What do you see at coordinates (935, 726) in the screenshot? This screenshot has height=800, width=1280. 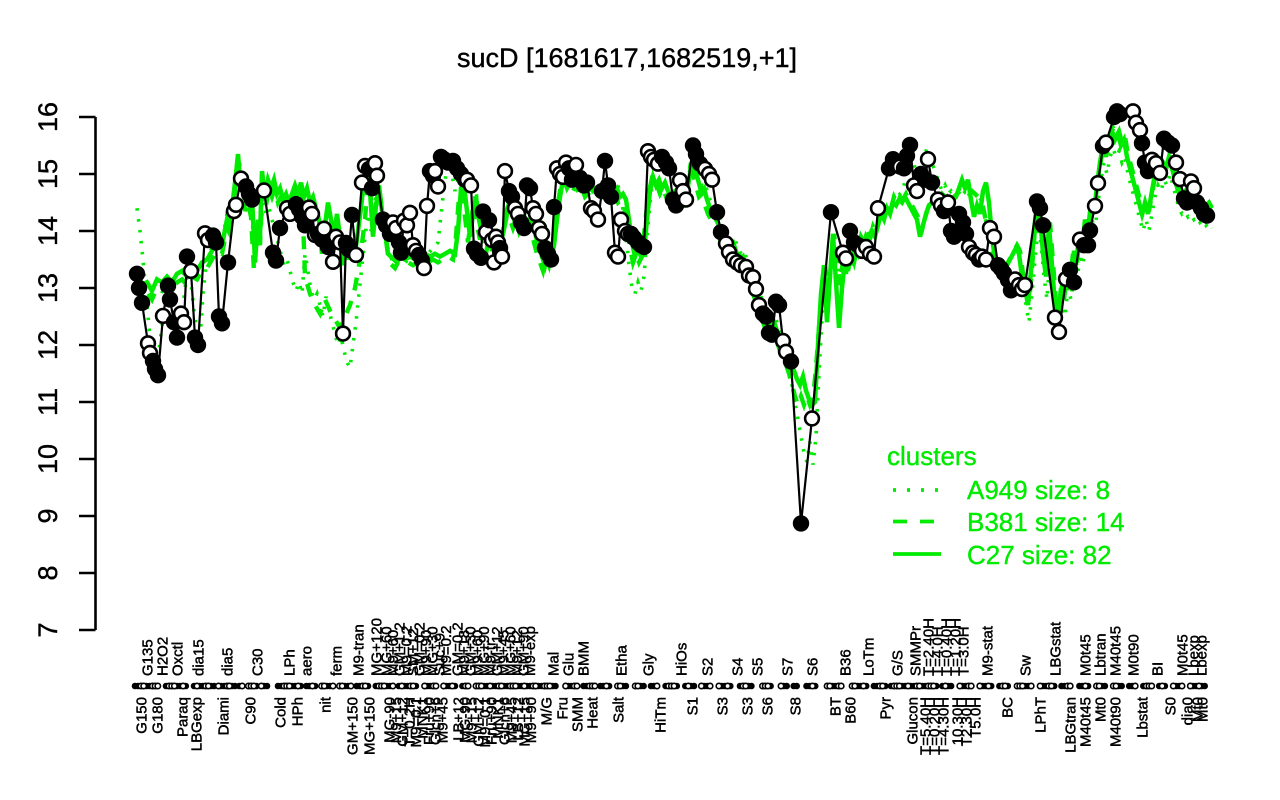 I see `svg-text: T=0.20H` at bounding box center [935, 726].